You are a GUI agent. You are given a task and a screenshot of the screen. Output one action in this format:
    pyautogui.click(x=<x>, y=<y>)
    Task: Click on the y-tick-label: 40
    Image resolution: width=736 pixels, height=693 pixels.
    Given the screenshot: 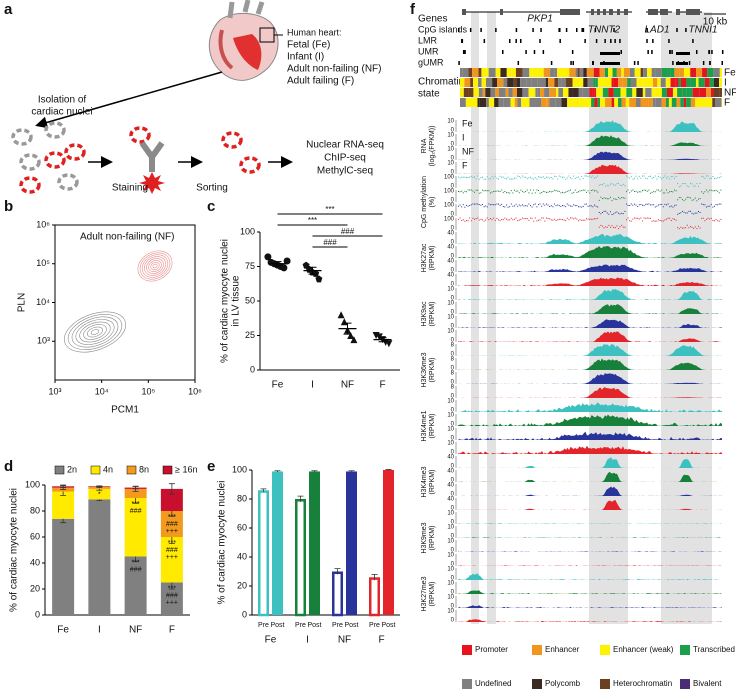 What is the action you would take?
    pyautogui.click(x=242, y=556)
    